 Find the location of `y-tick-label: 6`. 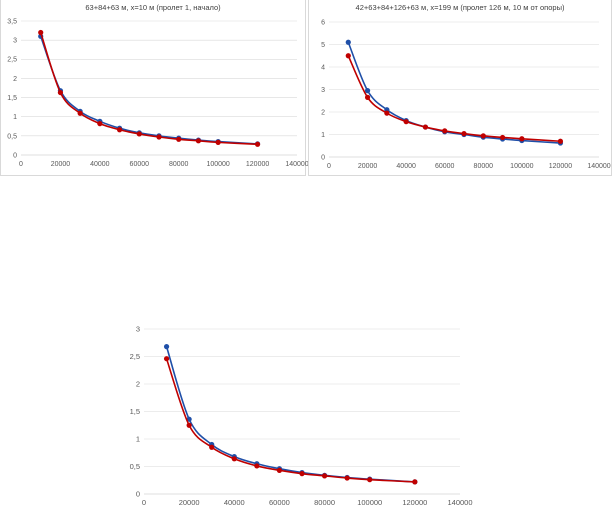

y-tick-label: 6 is located at coordinates (323, 22).